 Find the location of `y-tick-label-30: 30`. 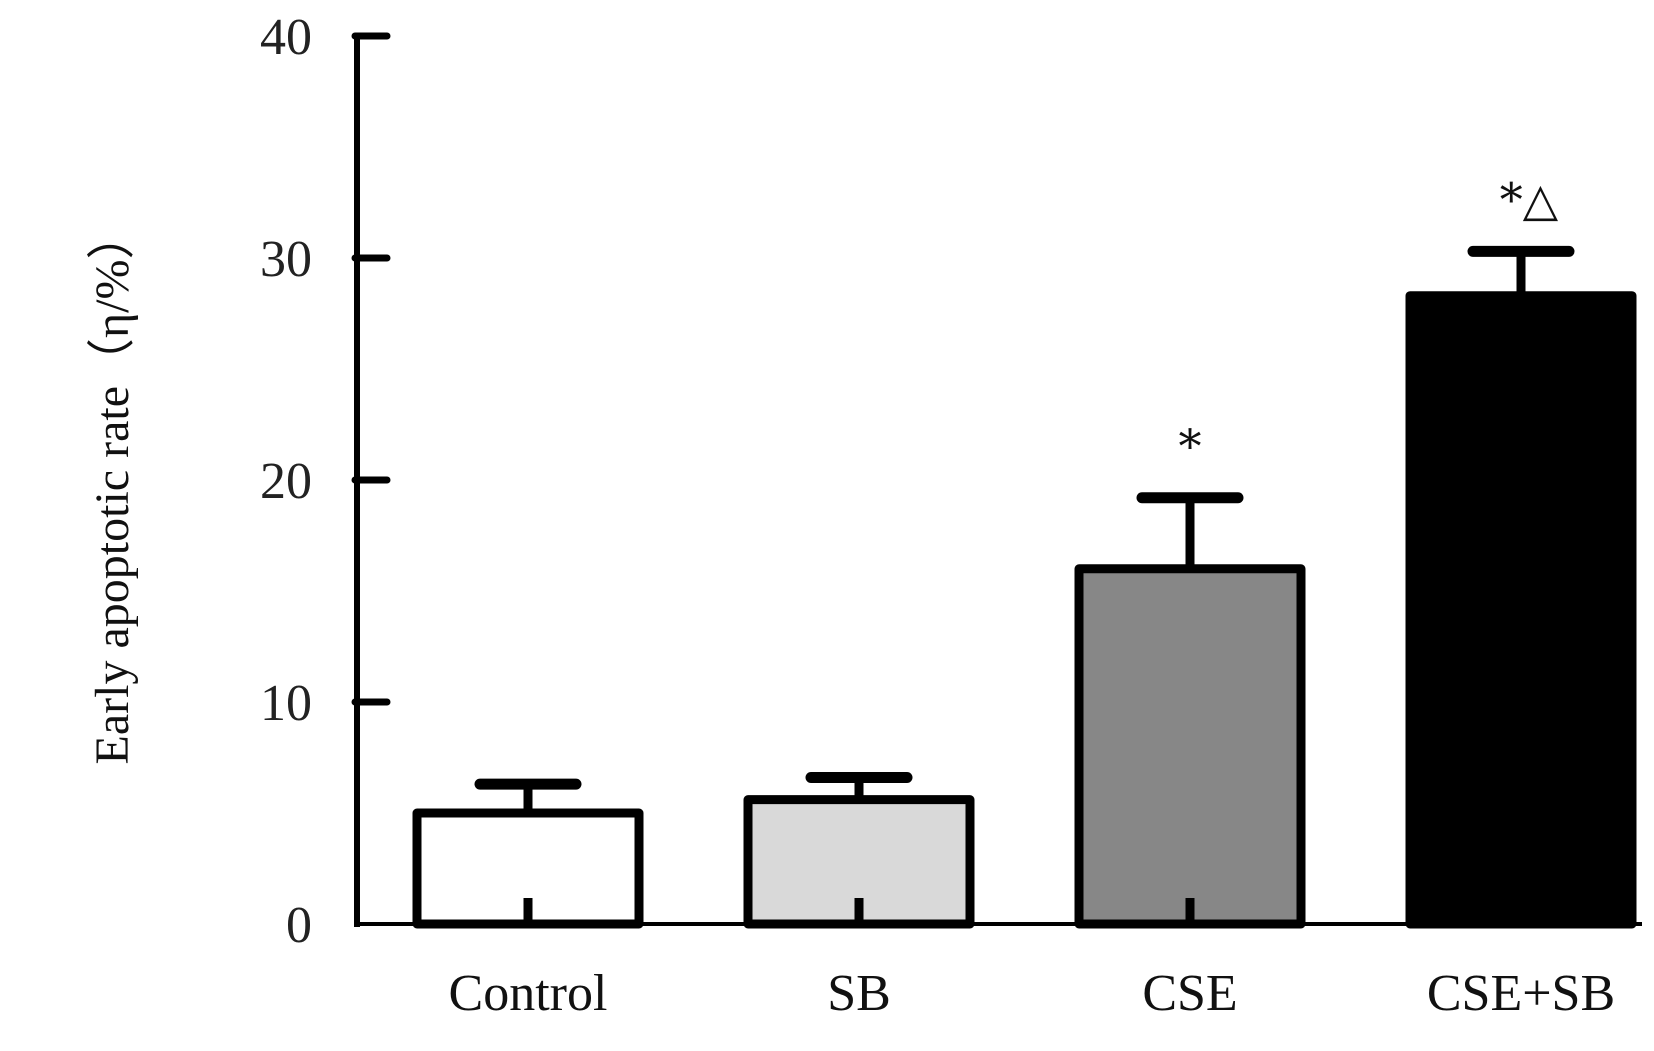

y-tick-label-30: 30 is located at coordinates (286, 259).